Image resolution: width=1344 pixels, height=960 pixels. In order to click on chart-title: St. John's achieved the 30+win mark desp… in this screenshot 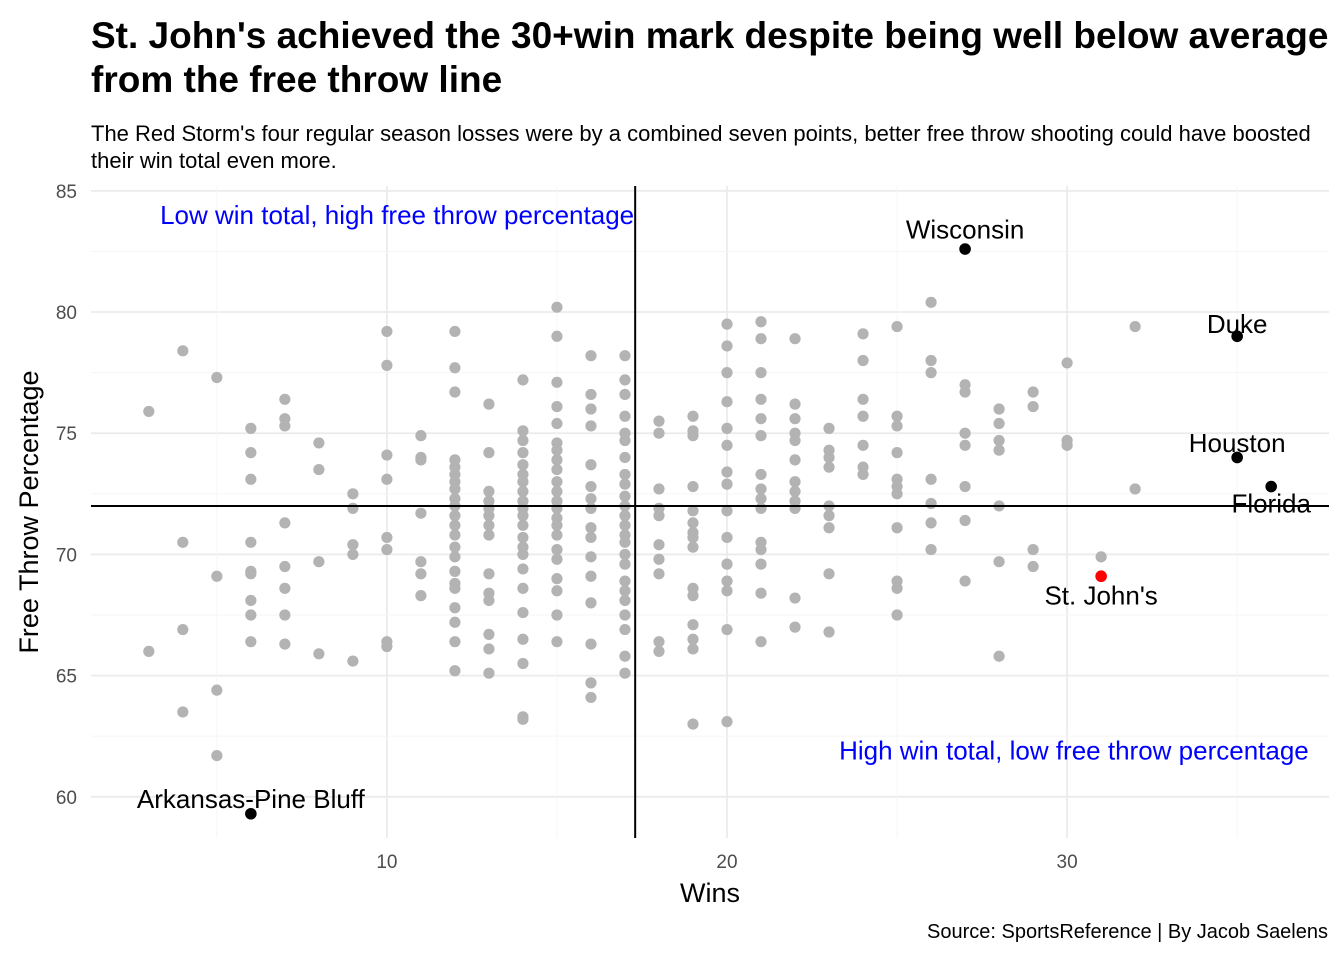, I will do `click(710, 57)`.